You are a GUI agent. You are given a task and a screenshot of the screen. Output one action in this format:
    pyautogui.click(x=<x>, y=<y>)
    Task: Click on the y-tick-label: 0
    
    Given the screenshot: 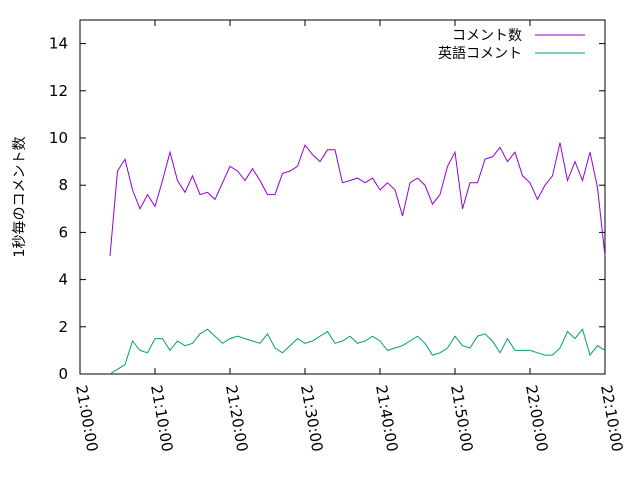 What is the action you would take?
    pyautogui.click(x=63, y=374)
    